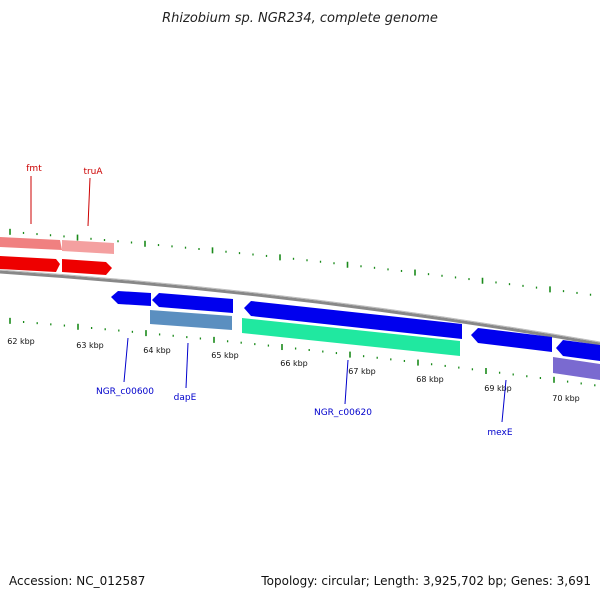 The width and height of the screenshot is (600, 600). Describe the element at coordinates (300, 262) in the screenshot. I see `upper-tick-row` at that location.